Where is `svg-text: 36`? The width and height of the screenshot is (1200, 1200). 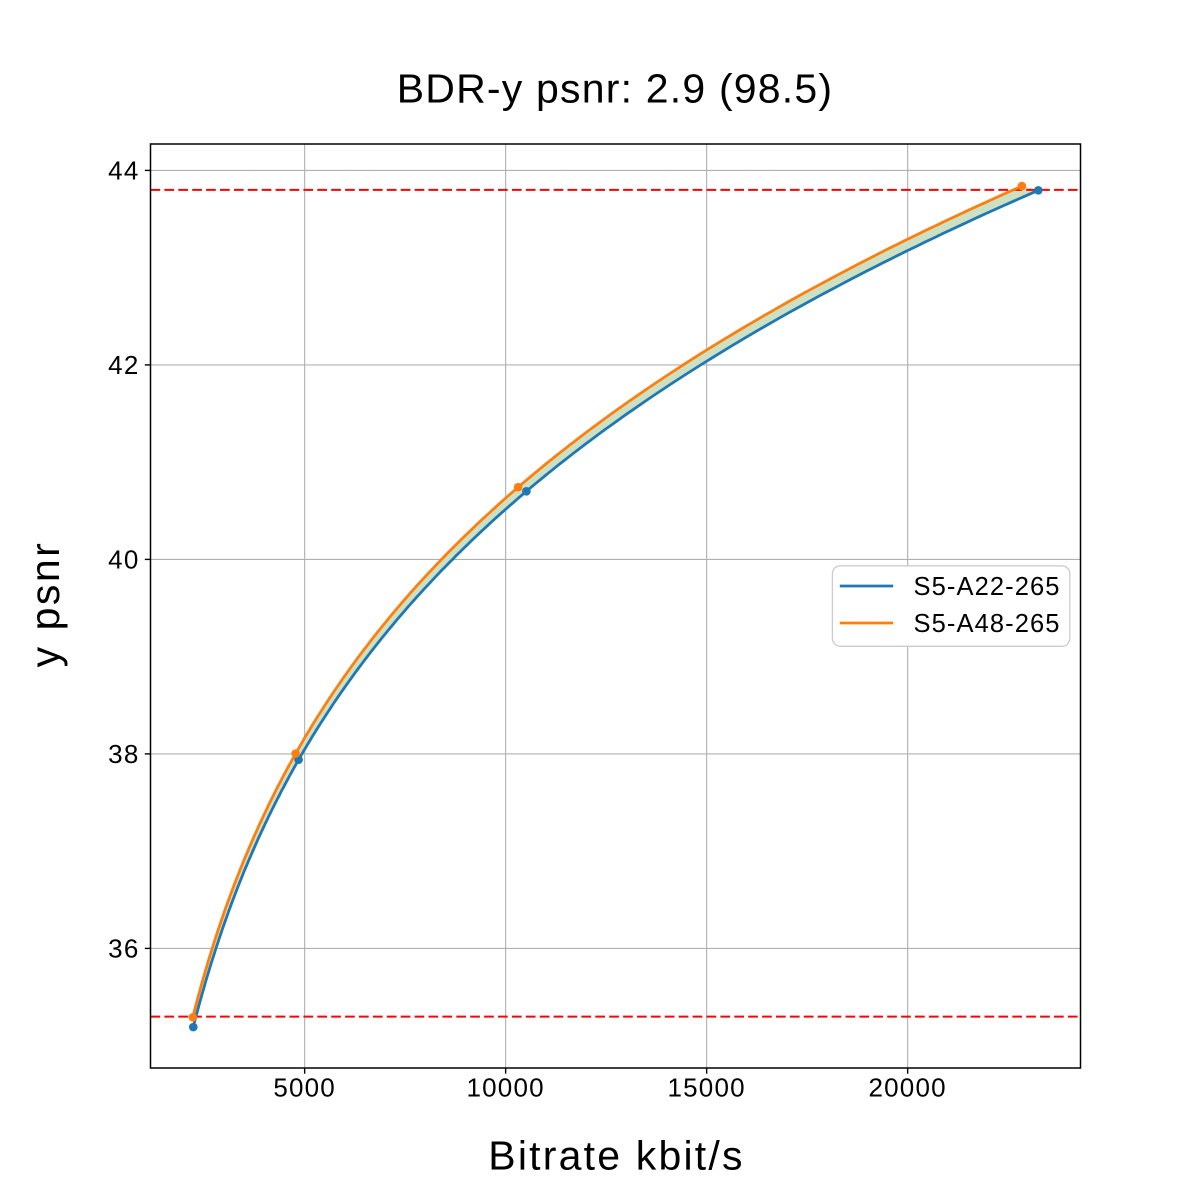 svg-text: 36 is located at coordinates (123, 948).